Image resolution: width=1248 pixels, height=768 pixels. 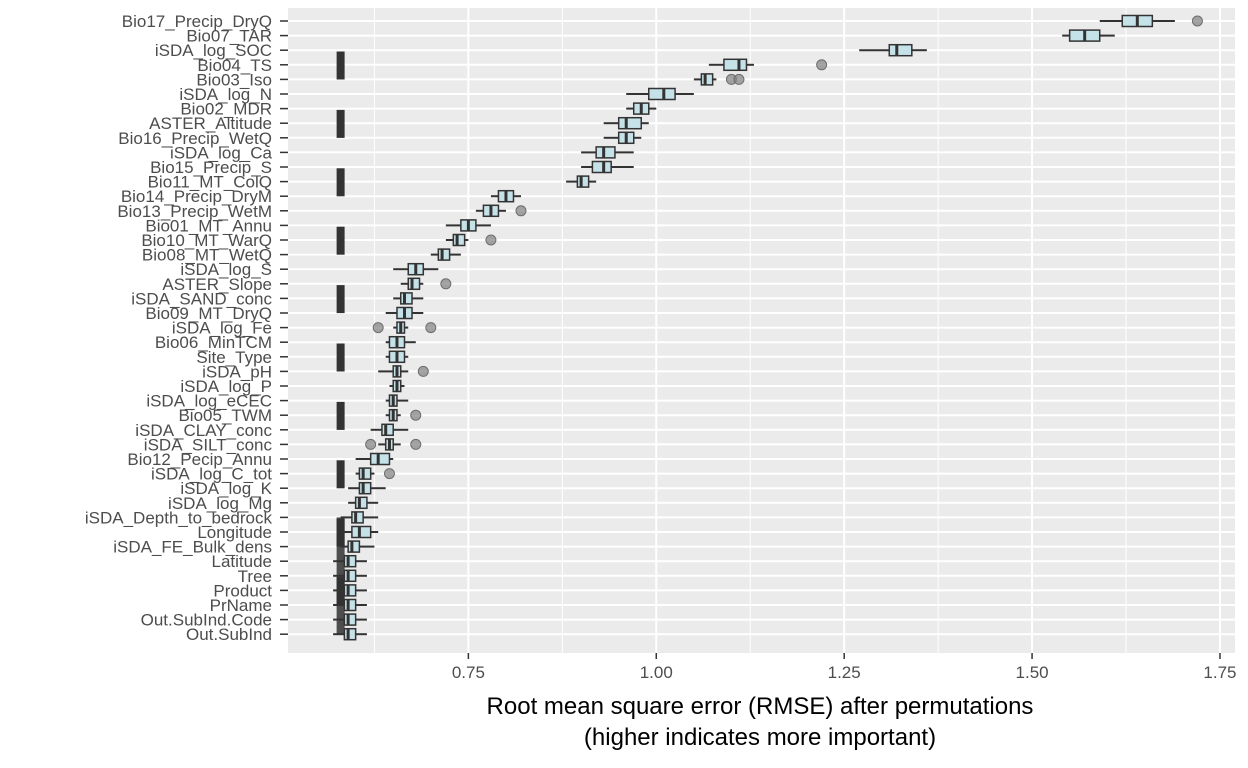 I want to click on x-axis: 0.75 1.00 1.25 1.50 1.75, so click(x=844, y=667).